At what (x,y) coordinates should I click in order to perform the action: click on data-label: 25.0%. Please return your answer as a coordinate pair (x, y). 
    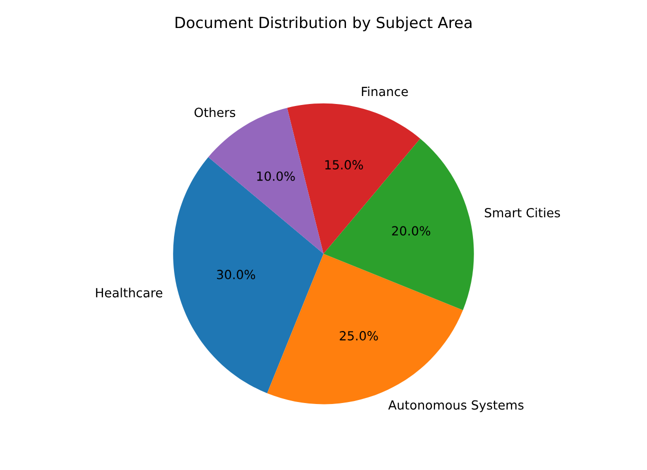
    Looking at the image, I should click on (359, 335).